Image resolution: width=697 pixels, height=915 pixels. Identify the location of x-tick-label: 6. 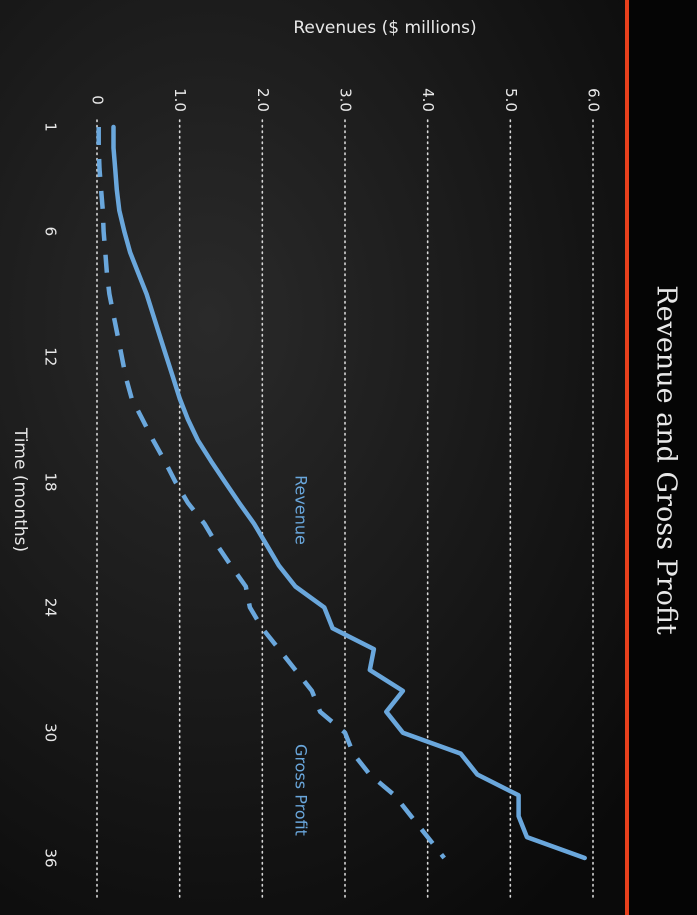
(51, 232).